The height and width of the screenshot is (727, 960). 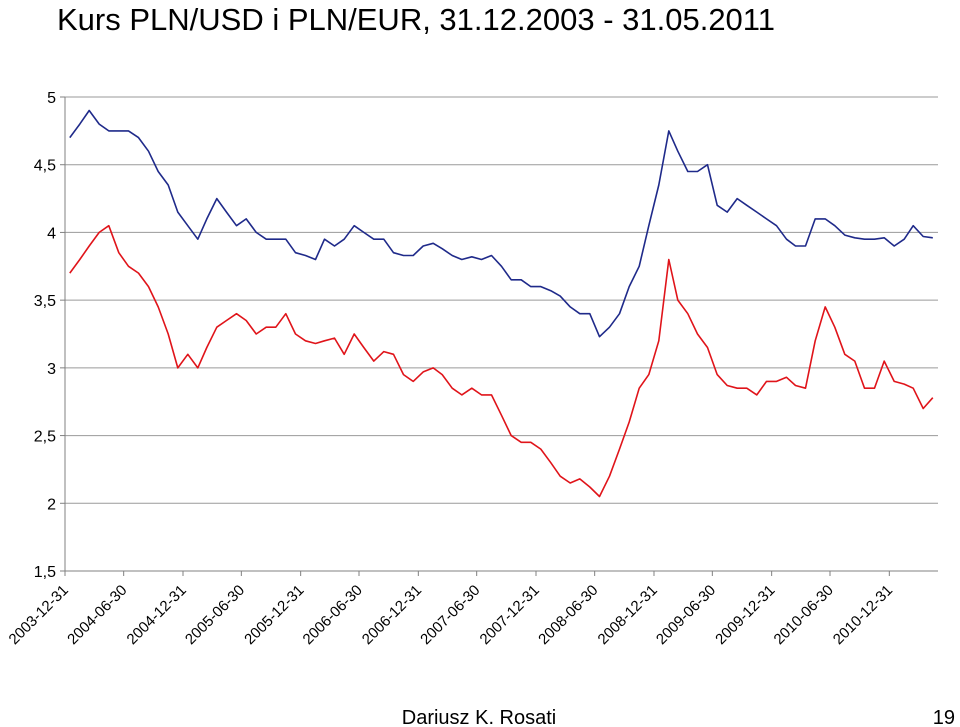 I want to click on x-tick-label: 2005-12-31, so click(x=274, y=615).